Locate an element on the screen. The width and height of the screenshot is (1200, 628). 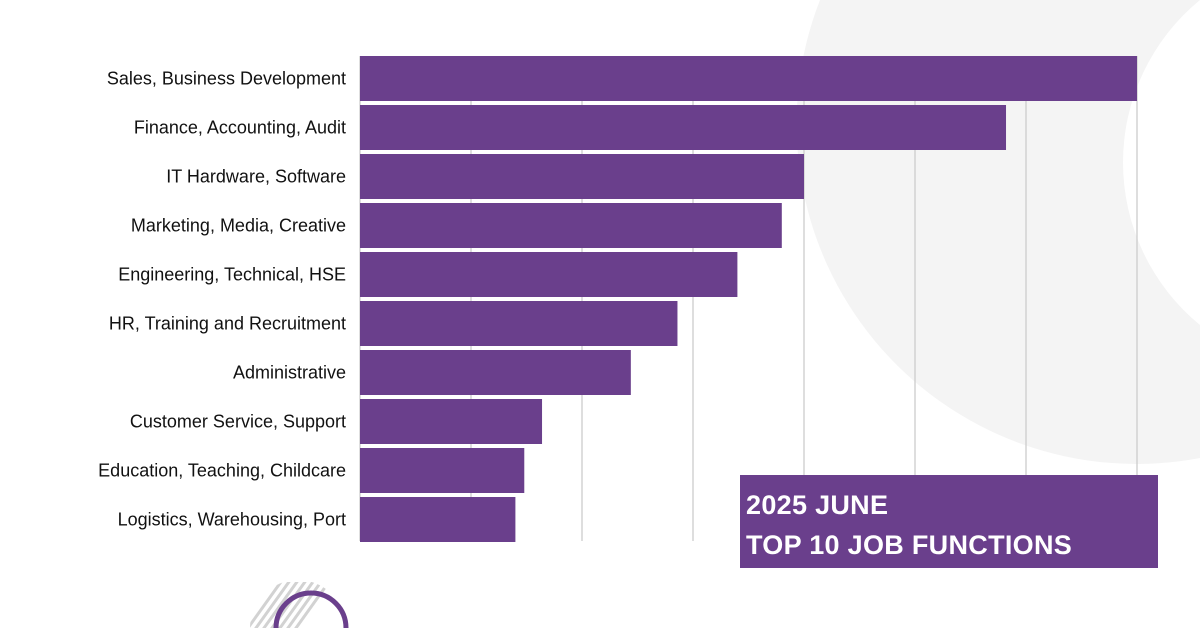
category-label: HR, Training and Recruitment is located at coordinates (227, 324).